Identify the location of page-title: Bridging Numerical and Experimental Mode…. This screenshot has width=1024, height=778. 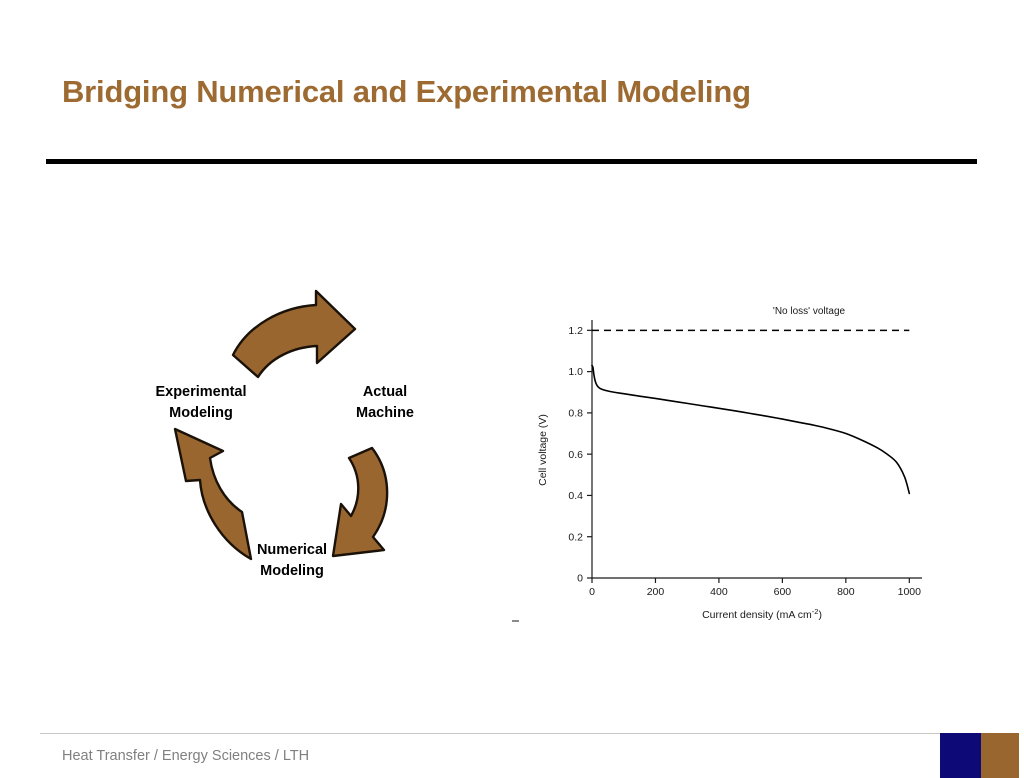
(406, 91).